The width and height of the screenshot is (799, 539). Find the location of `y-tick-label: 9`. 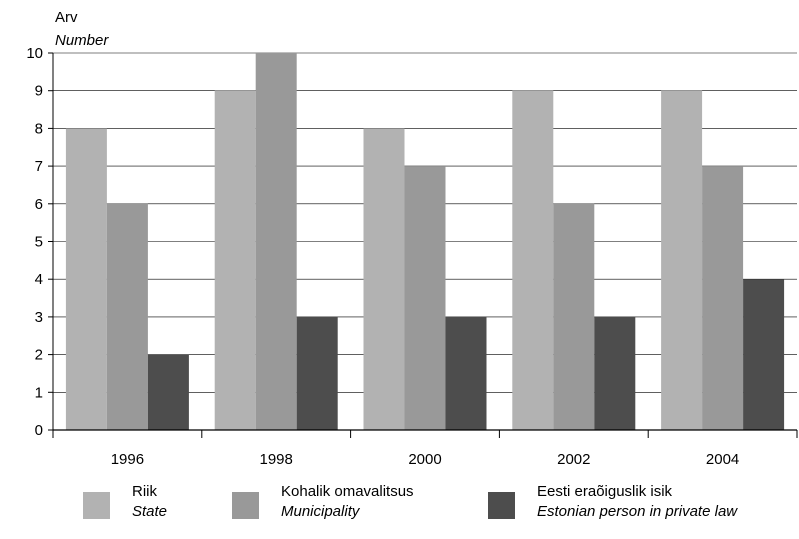

y-tick-label: 9 is located at coordinates (39, 91).